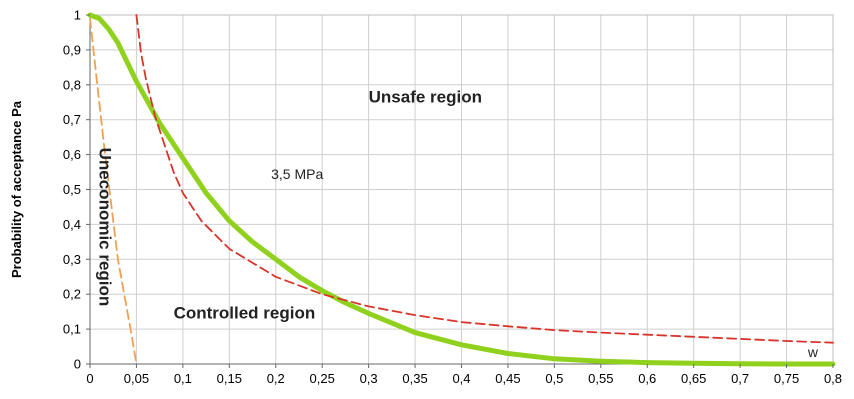 Image resolution: width=854 pixels, height=399 pixels. Describe the element at coordinates (414, 378) in the screenshot. I see `x-tick-label: 0,35` at that location.